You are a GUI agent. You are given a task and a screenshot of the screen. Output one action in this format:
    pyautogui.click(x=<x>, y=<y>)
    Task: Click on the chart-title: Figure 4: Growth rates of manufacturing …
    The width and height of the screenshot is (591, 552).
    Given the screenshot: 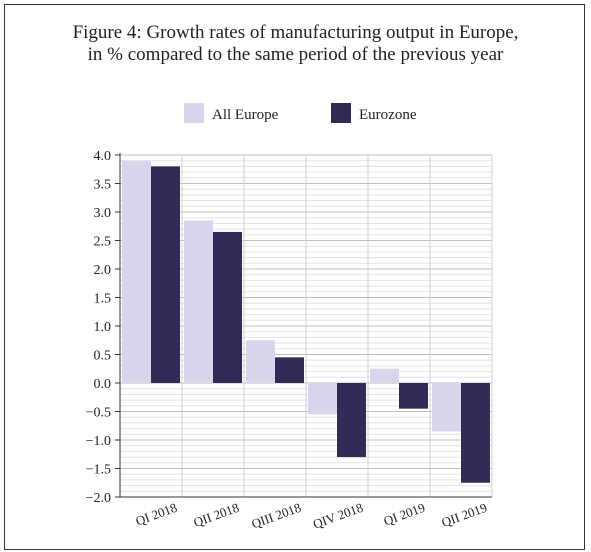 What is the action you would take?
    pyautogui.click(x=295, y=44)
    